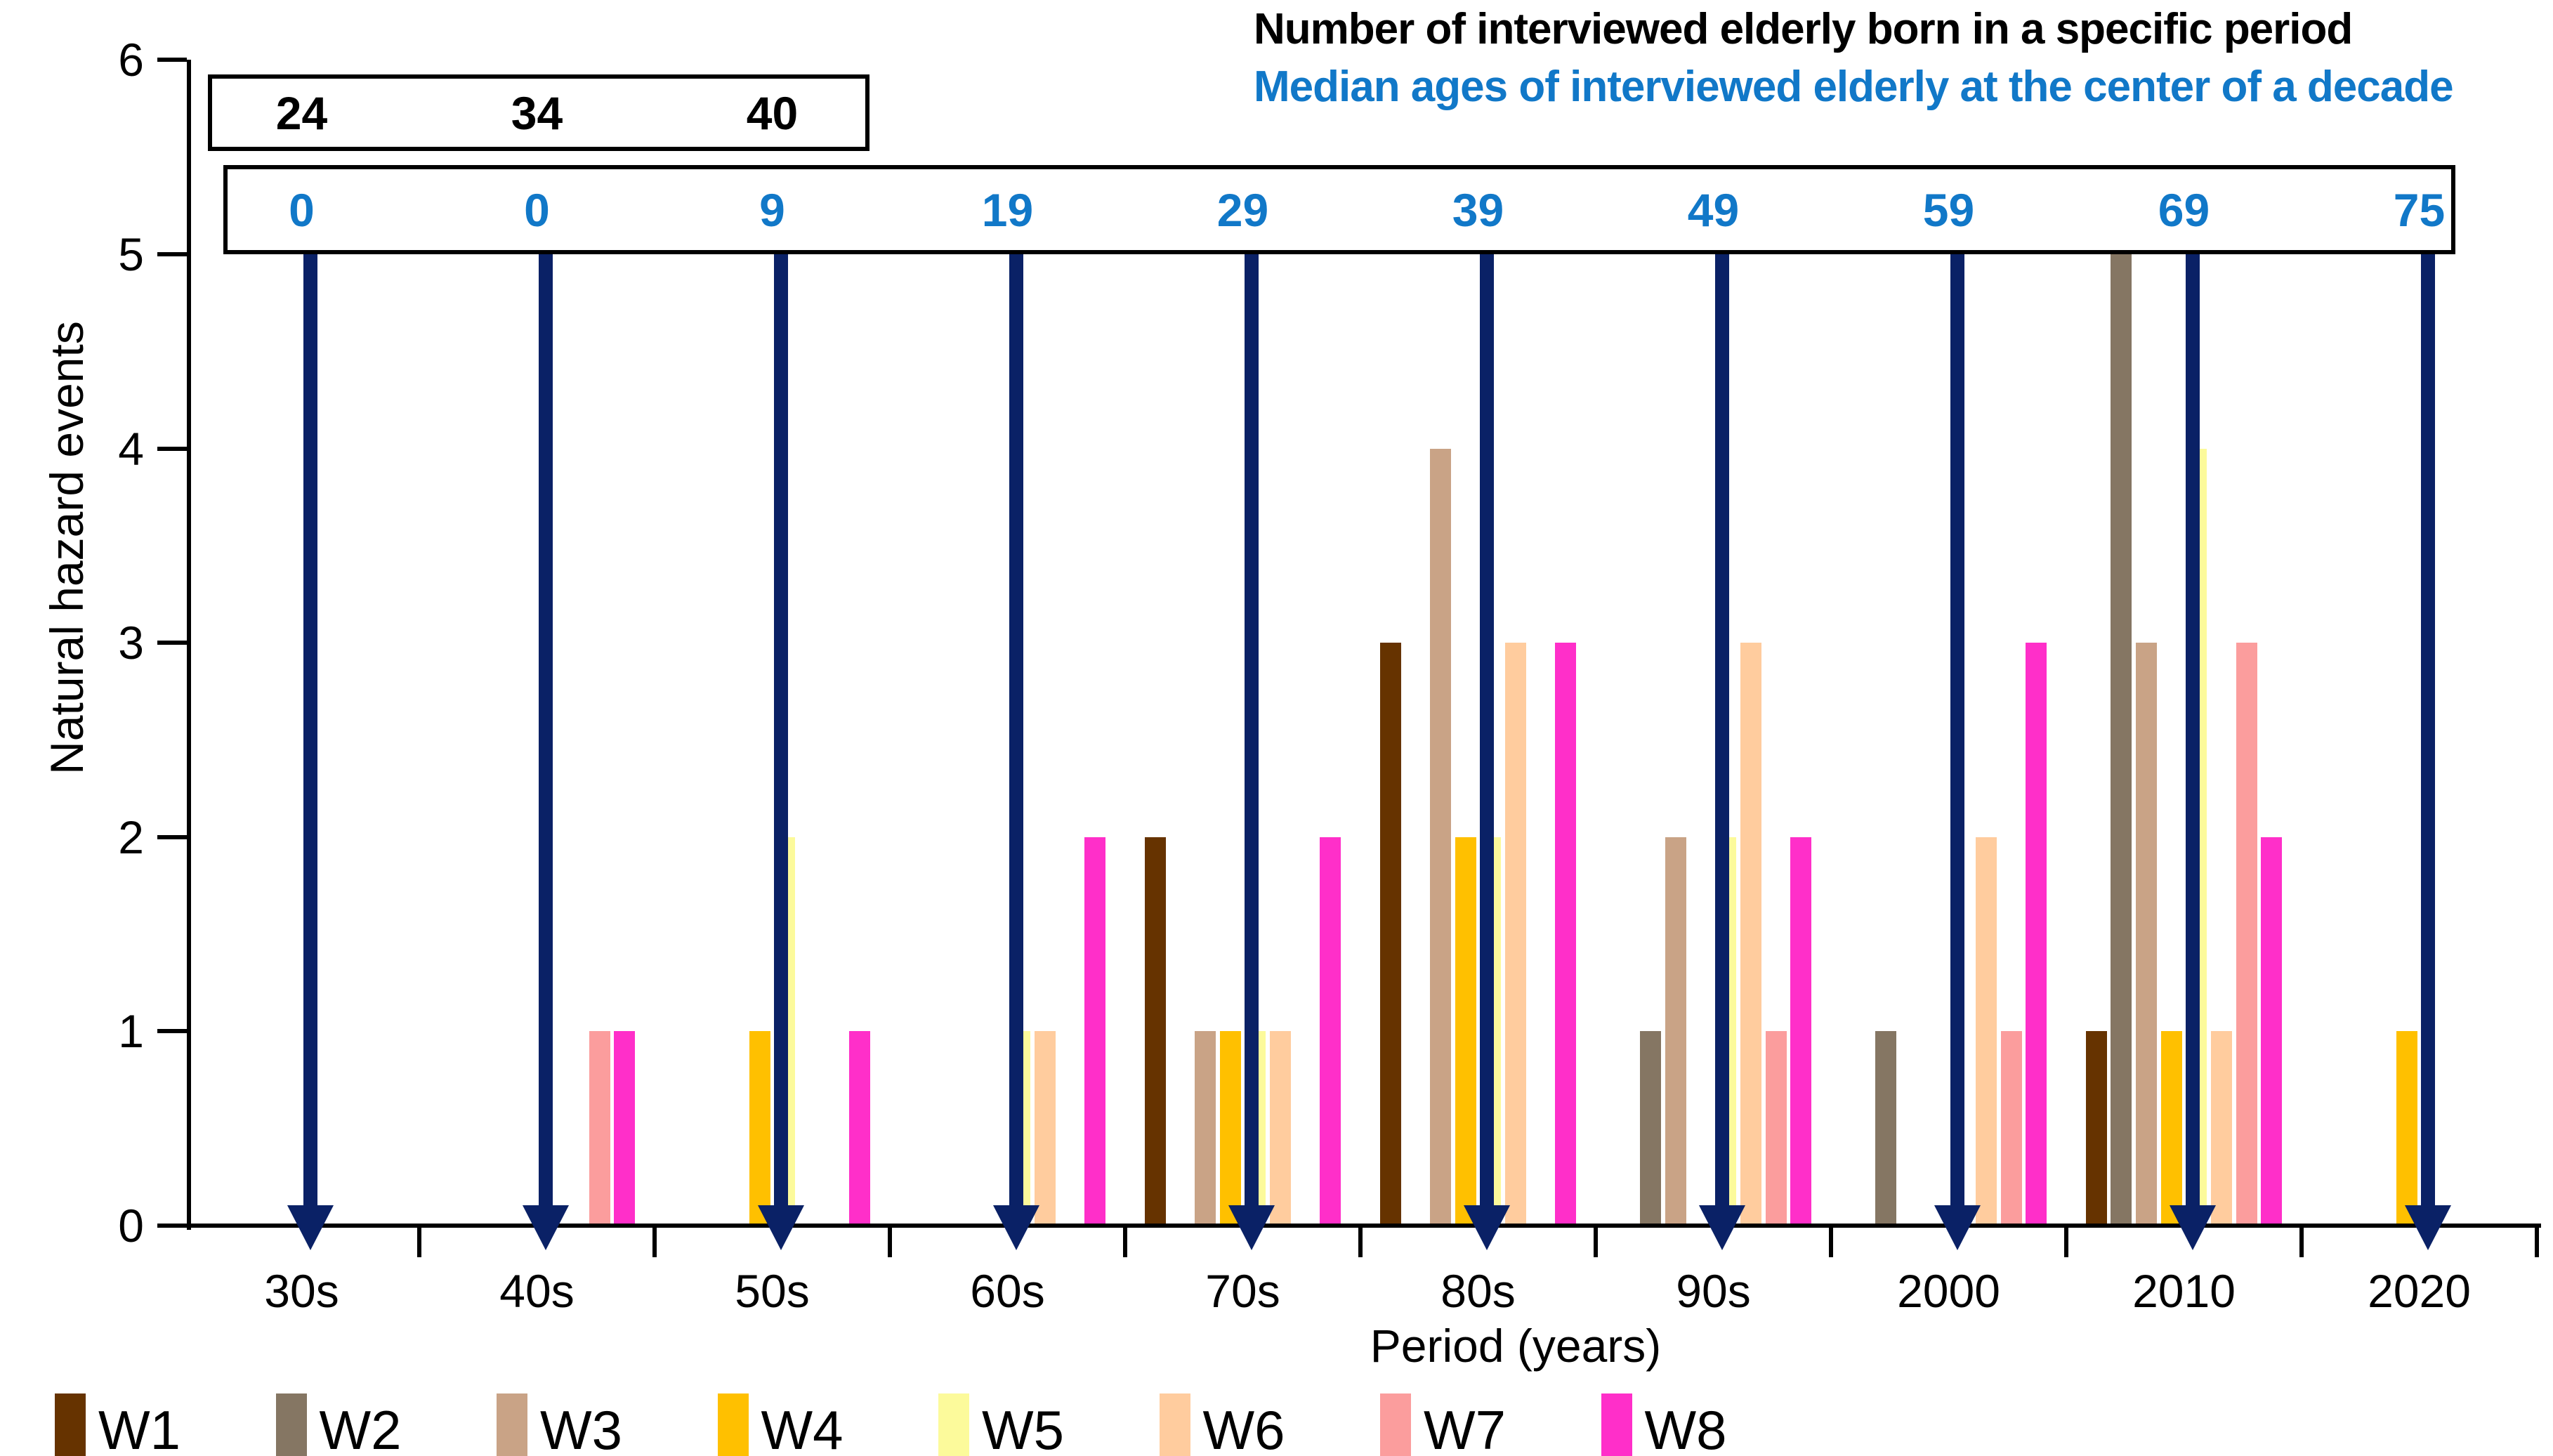 Image resolution: width=2553 pixels, height=1456 pixels. I want to click on x-category-label-2000: 2000, so click(1949, 1291).